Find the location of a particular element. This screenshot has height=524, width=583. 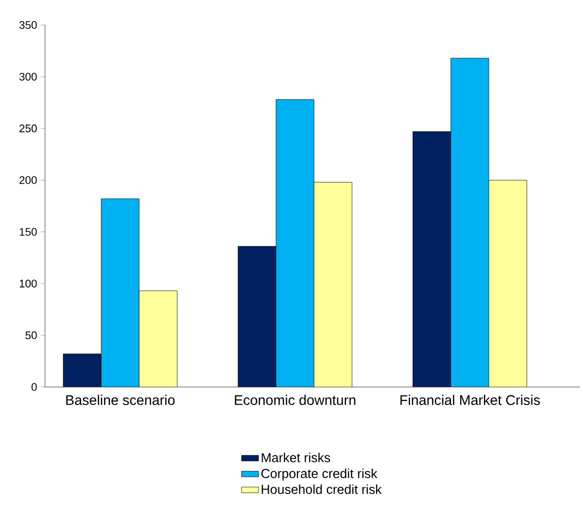

x-tick-label: Economic downturn is located at coordinates (295, 400).